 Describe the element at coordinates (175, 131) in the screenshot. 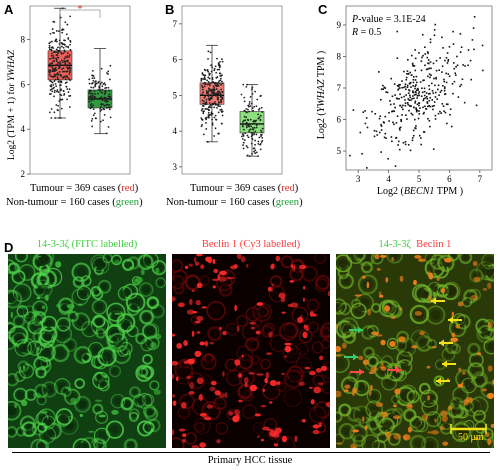

I see `y-tick-label: 4` at that location.